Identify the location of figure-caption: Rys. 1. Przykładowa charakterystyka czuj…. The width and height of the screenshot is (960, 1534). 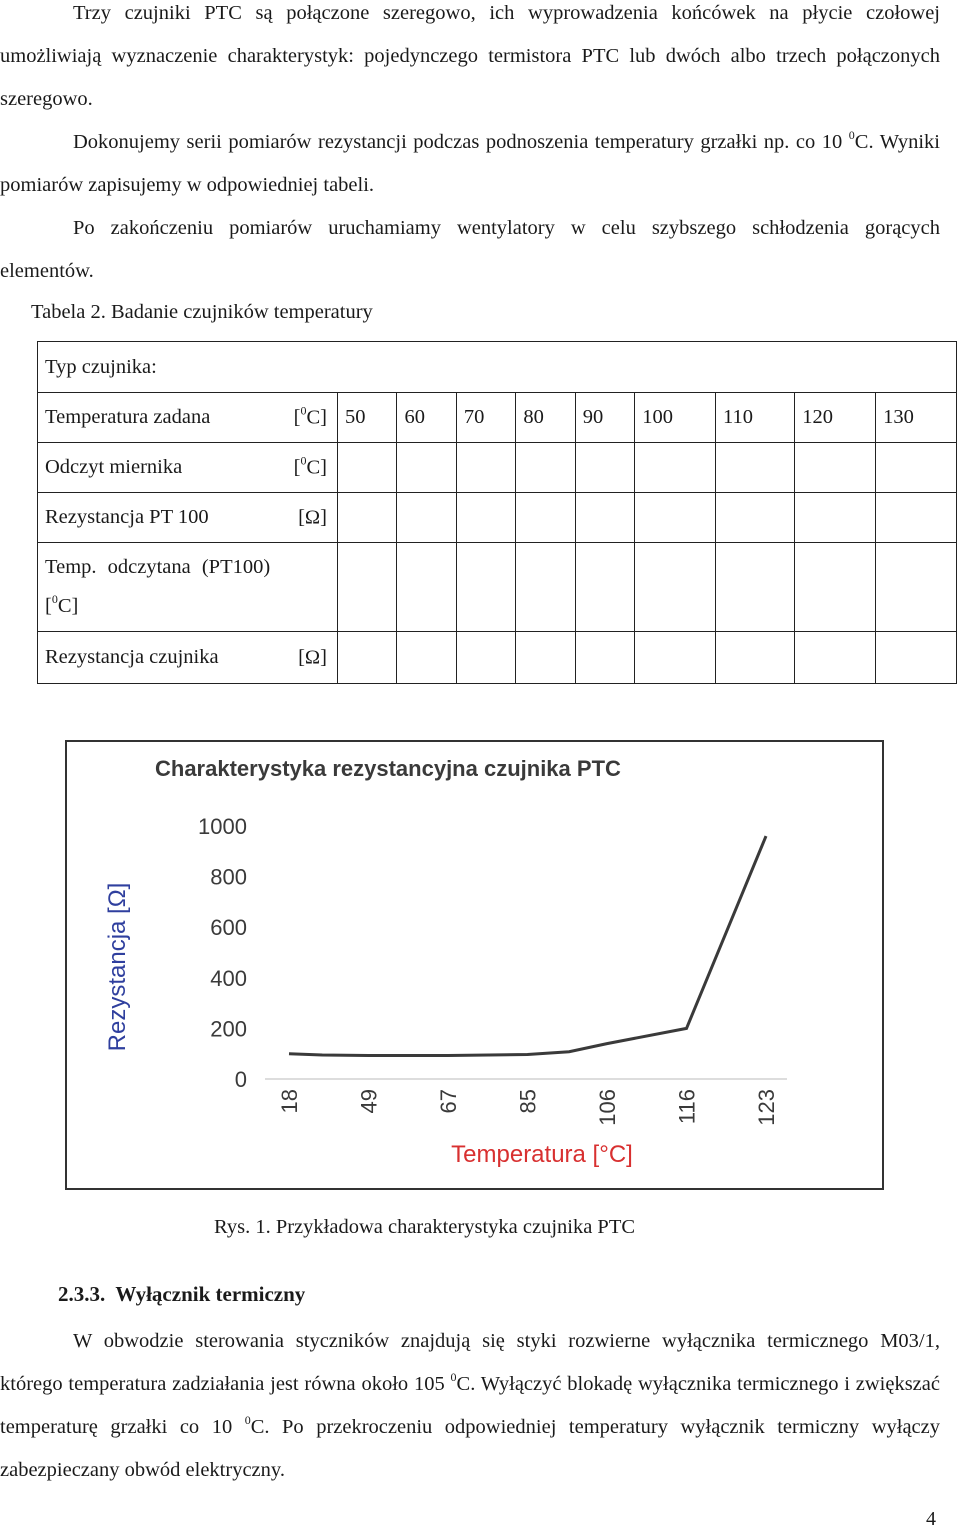
(425, 1227).